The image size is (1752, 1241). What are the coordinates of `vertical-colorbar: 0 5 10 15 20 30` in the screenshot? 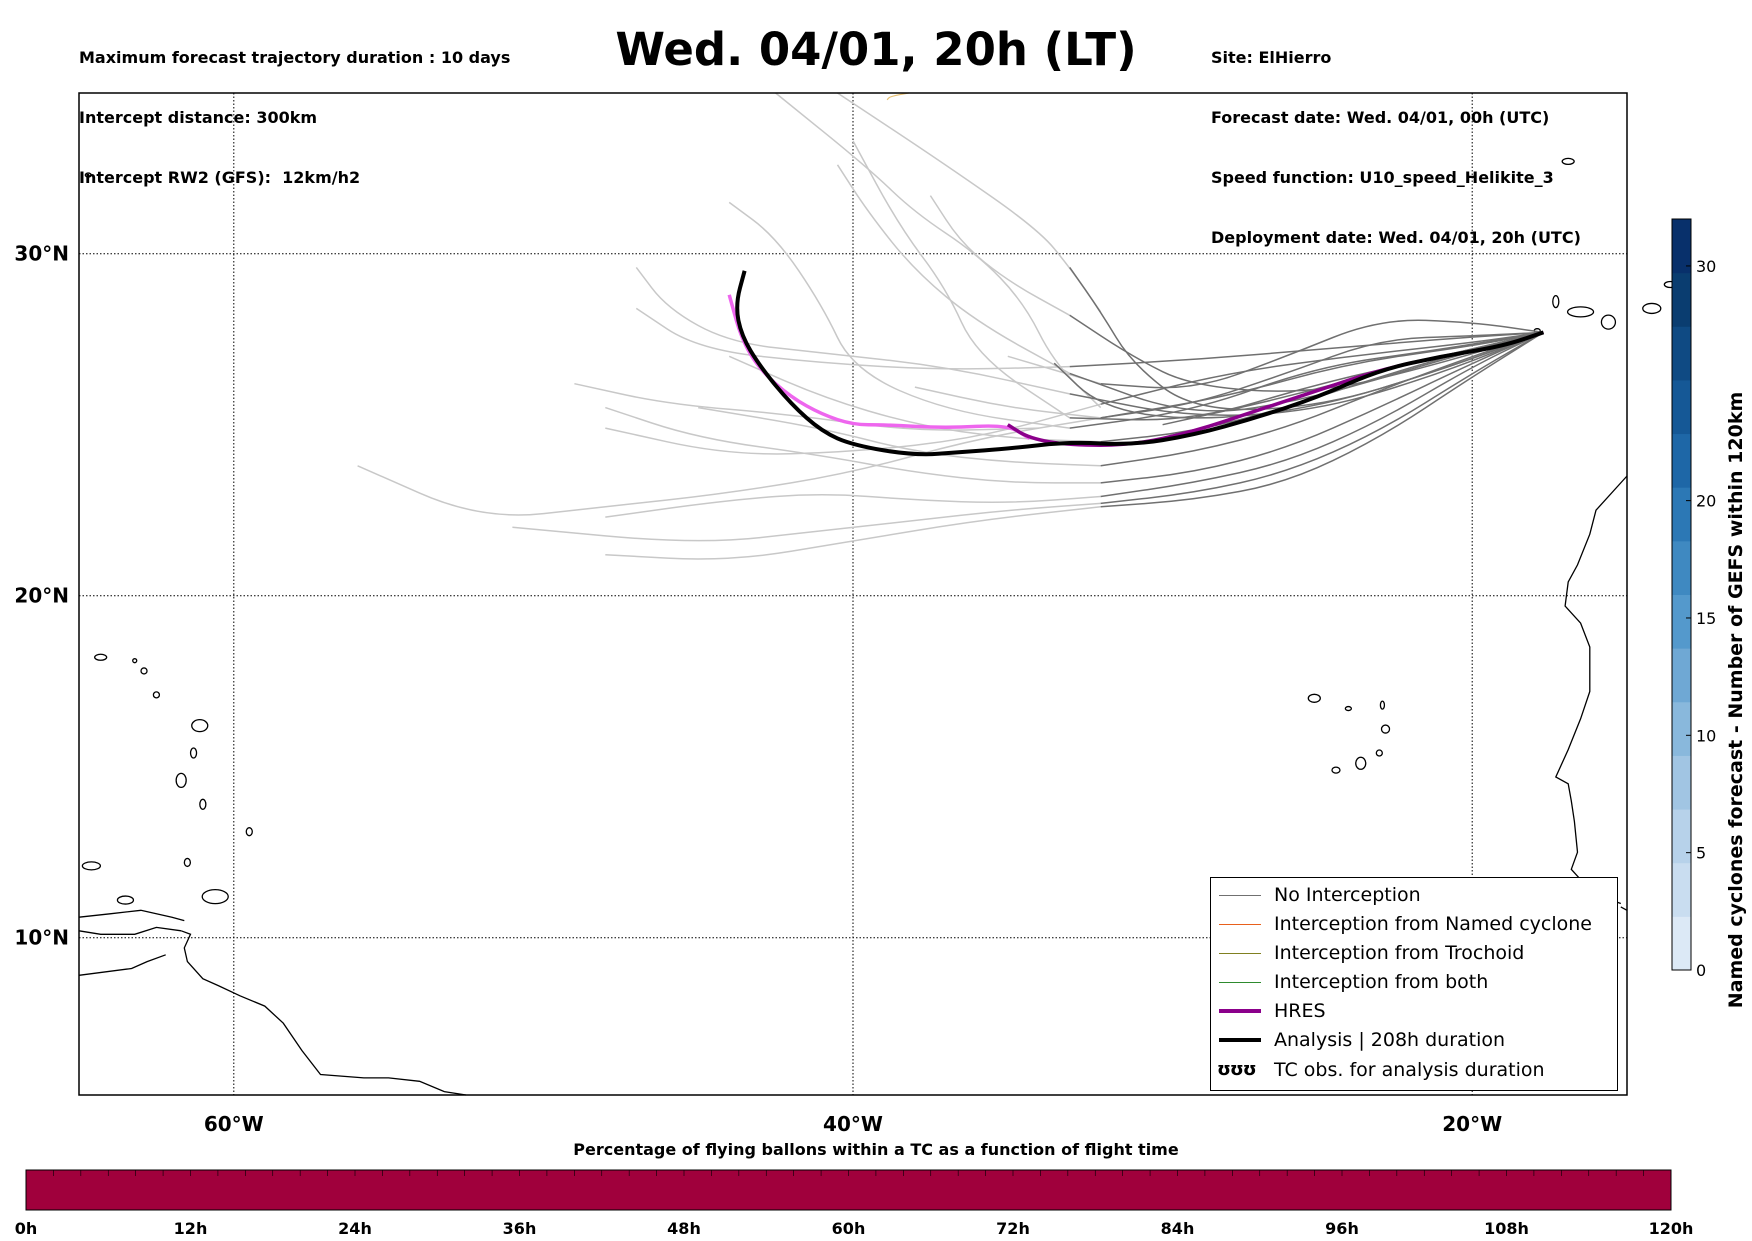 It's located at (1693, 599).